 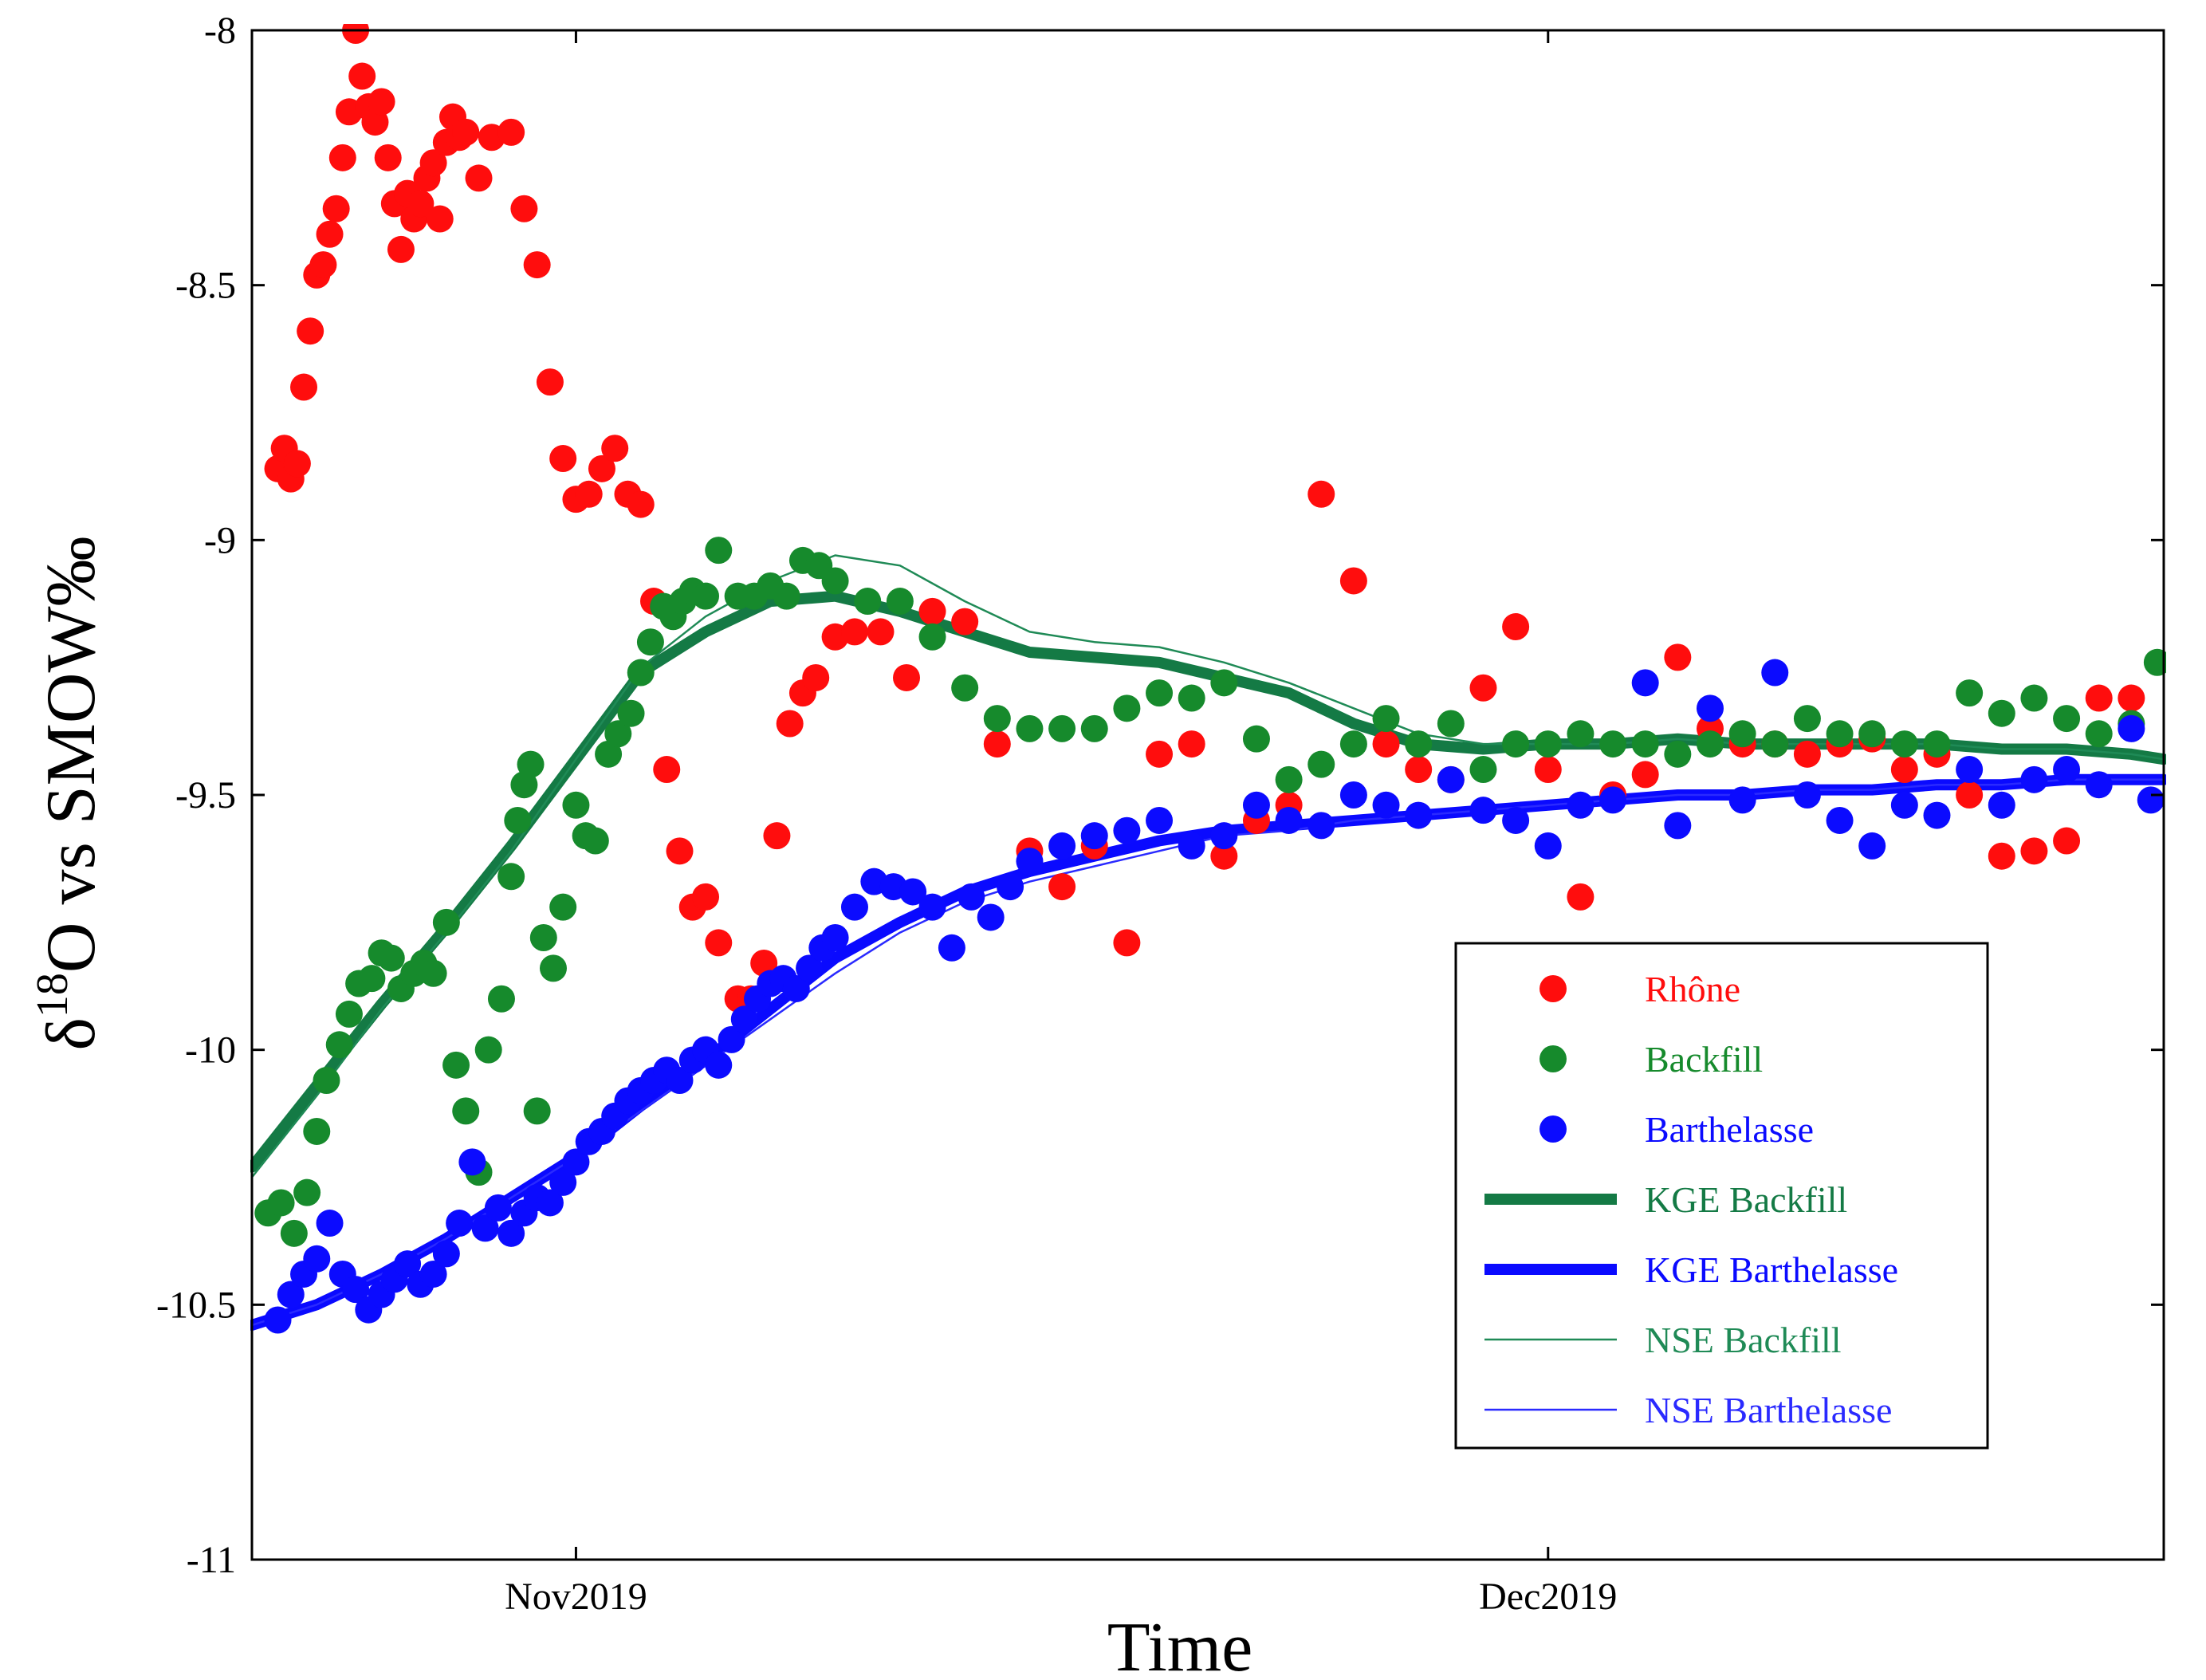 I want to click on legend-label: Barthelasse, so click(x=1729, y=1129).